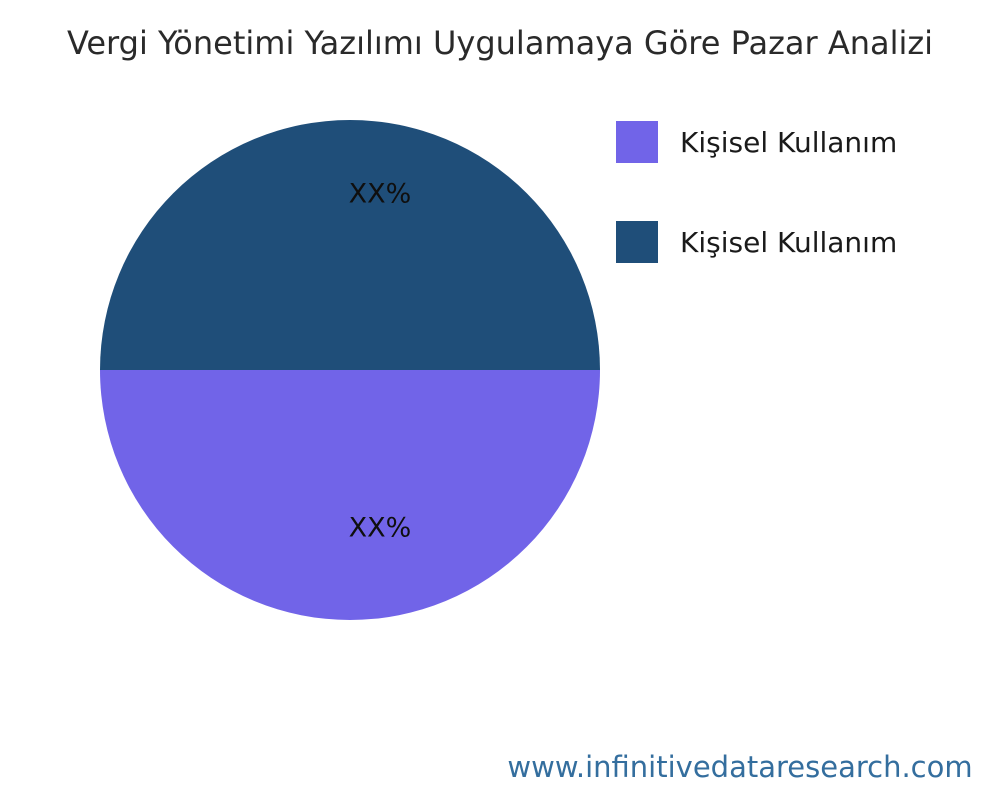 The height and width of the screenshot is (800, 1000). Describe the element at coordinates (740, 767) in the screenshot. I see `footer-url: www.infinitivedataresearch.com` at that location.